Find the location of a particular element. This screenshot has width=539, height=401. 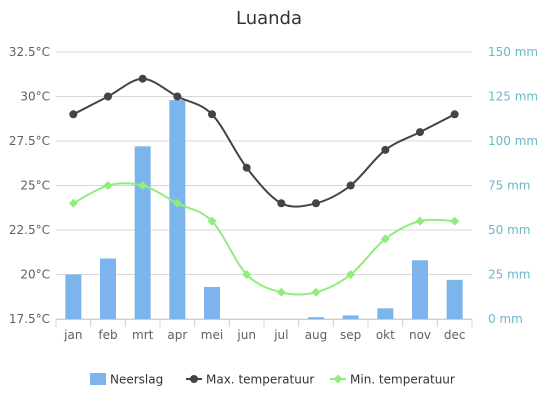

y-right-tick-label: 25 mm is located at coordinates (509, 275).